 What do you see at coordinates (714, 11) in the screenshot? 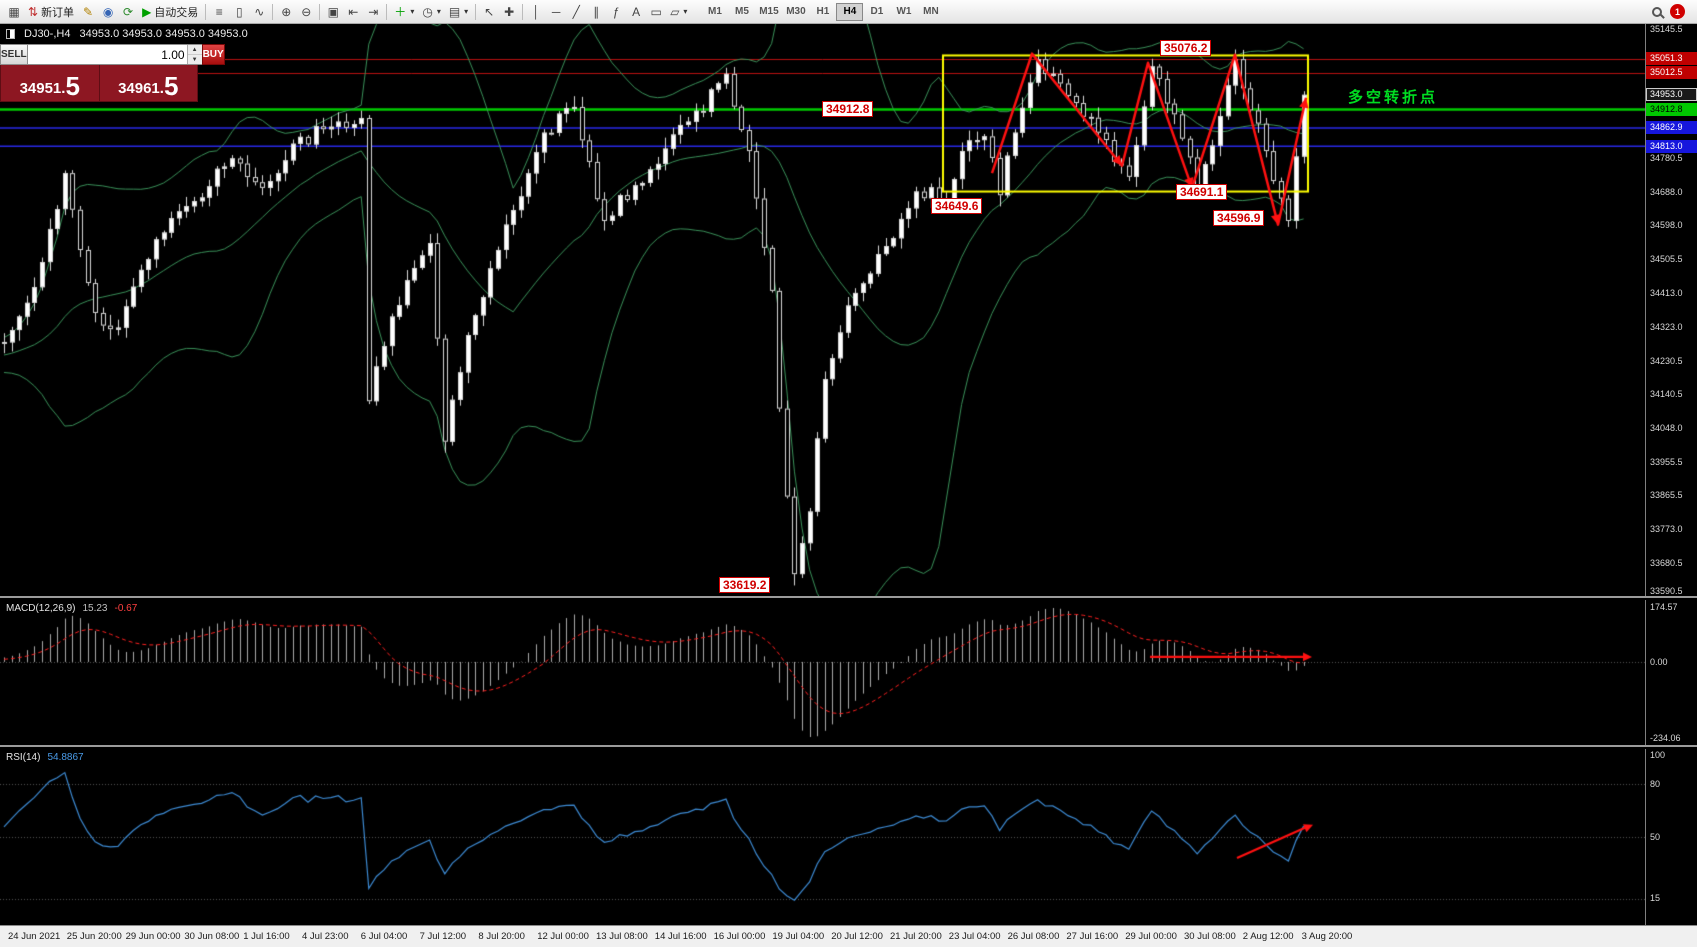
I see `timeframe-m1-button: M1` at bounding box center [714, 11].